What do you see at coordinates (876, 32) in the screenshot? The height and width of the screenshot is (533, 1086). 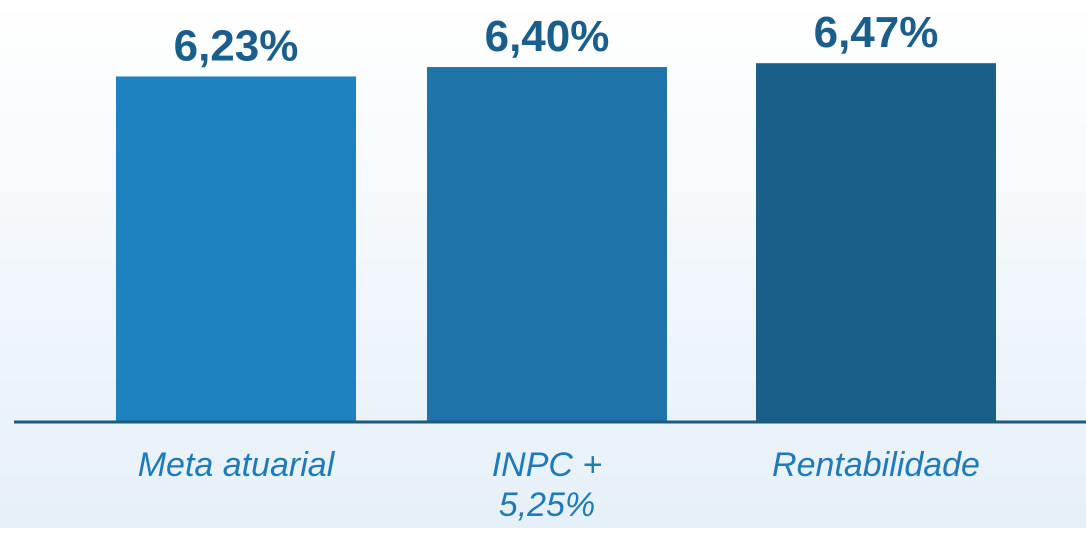 I see `data-label-3: 6,47%` at bounding box center [876, 32].